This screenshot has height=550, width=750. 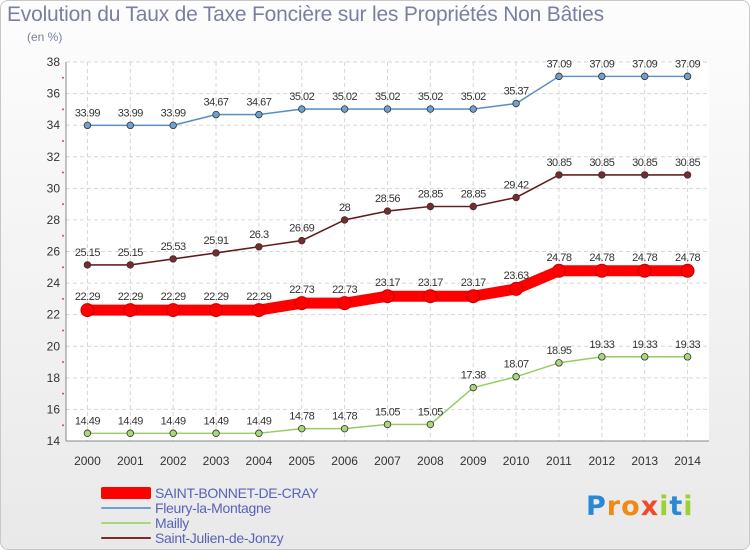 What do you see at coordinates (54, 315) in the screenshot?
I see `y-tick-label: 22` at bounding box center [54, 315].